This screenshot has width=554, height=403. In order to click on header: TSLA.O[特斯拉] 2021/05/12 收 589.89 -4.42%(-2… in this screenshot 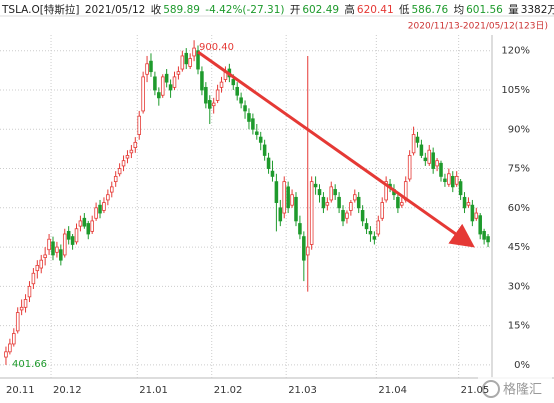, I will do `click(278, 9)`.